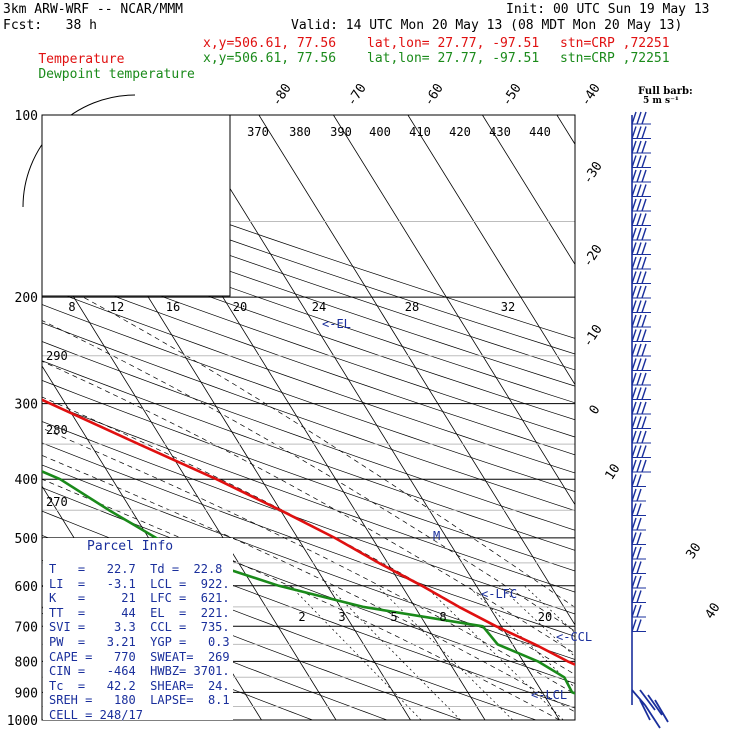  Describe the element at coordinates (694, 550) in the screenshot. I see `isotherm-label: 30` at that location.